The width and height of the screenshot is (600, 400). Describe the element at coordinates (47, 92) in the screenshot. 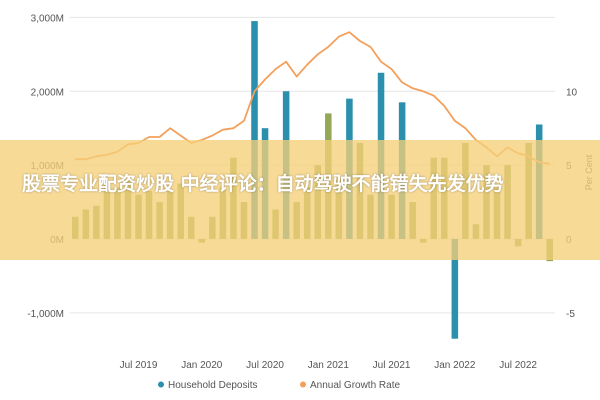

I see `y-left-tick-label: 2,000M` at that location.